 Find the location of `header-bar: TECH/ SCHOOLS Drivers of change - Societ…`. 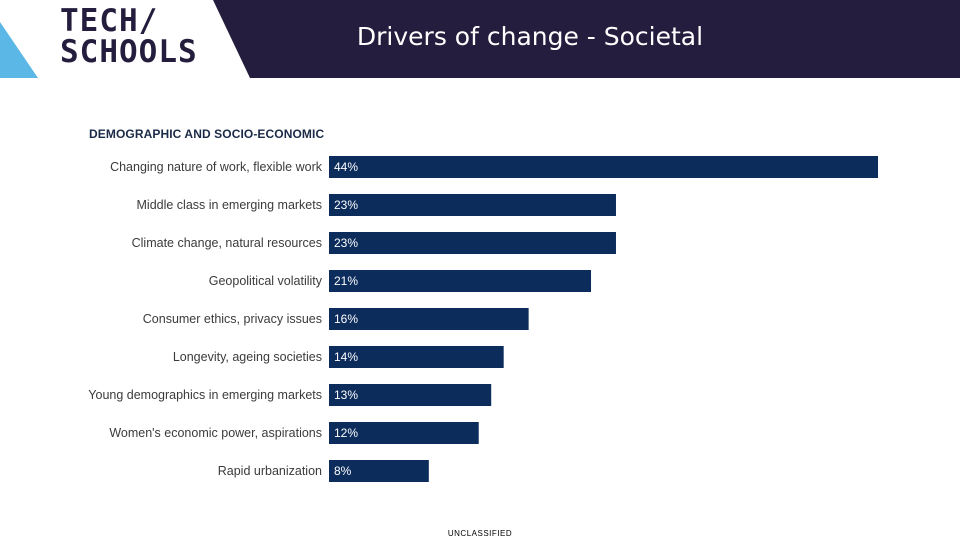

header-bar: TECH/ SCHOOLS Drivers of change - Societ… is located at coordinates (480, 39).